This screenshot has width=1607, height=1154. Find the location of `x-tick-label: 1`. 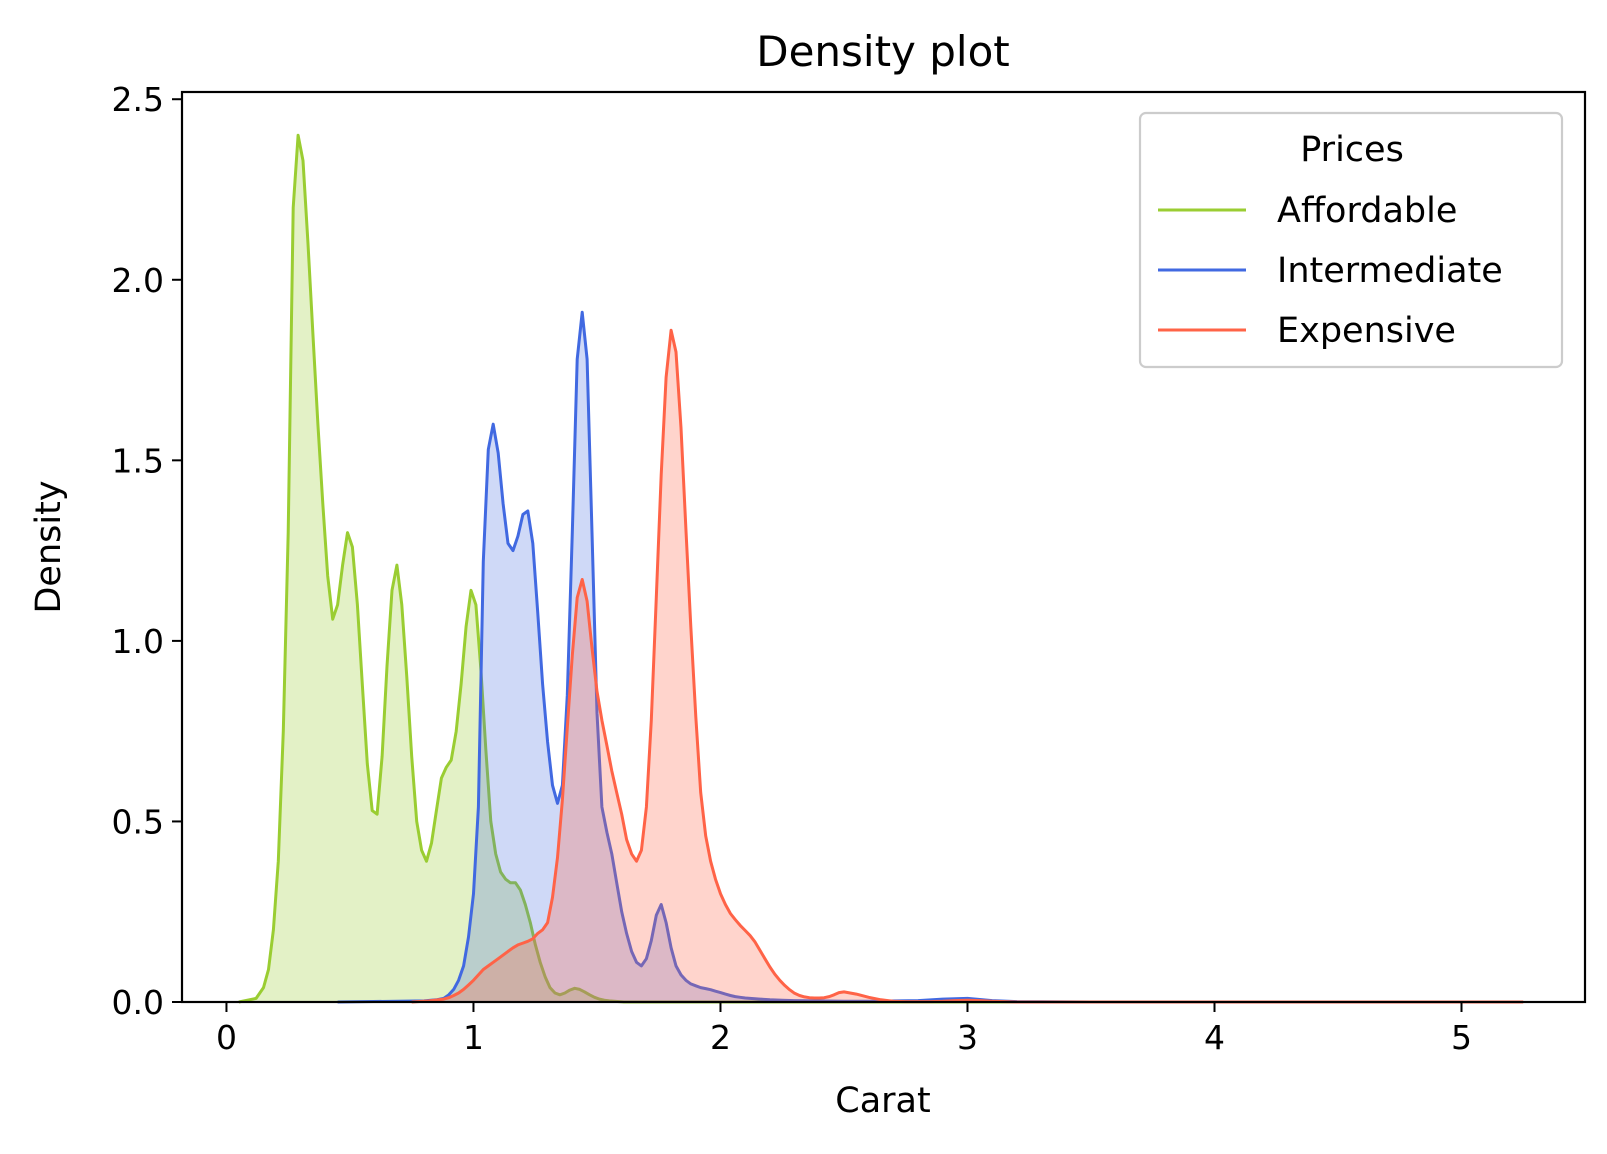

x-tick-label: 1 is located at coordinates (473, 1037).